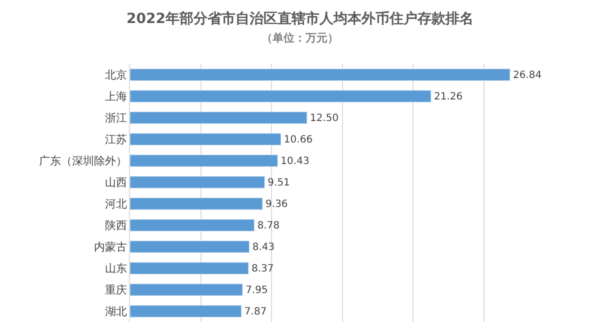 The width and height of the screenshot is (600, 330). I want to click on data-label: 7.87, so click(255, 312).